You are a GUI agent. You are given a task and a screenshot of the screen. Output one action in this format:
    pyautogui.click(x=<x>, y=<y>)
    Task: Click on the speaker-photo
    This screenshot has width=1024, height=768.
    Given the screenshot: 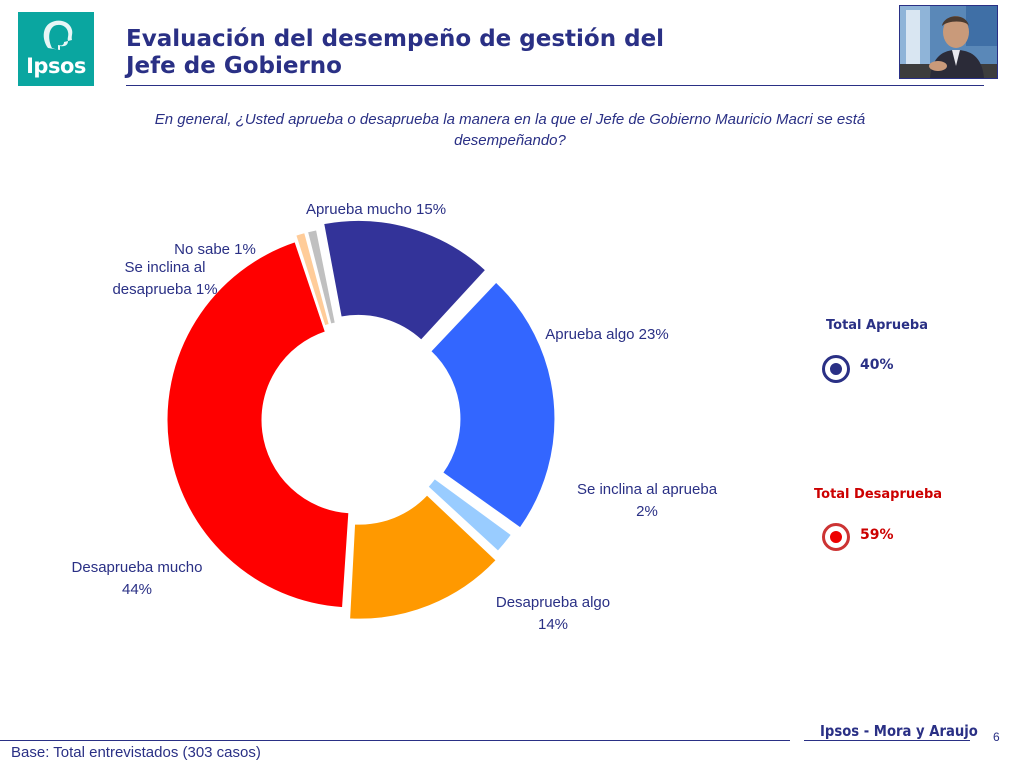 What is the action you would take?
    pyautogui.click(x=948, y=42)
    